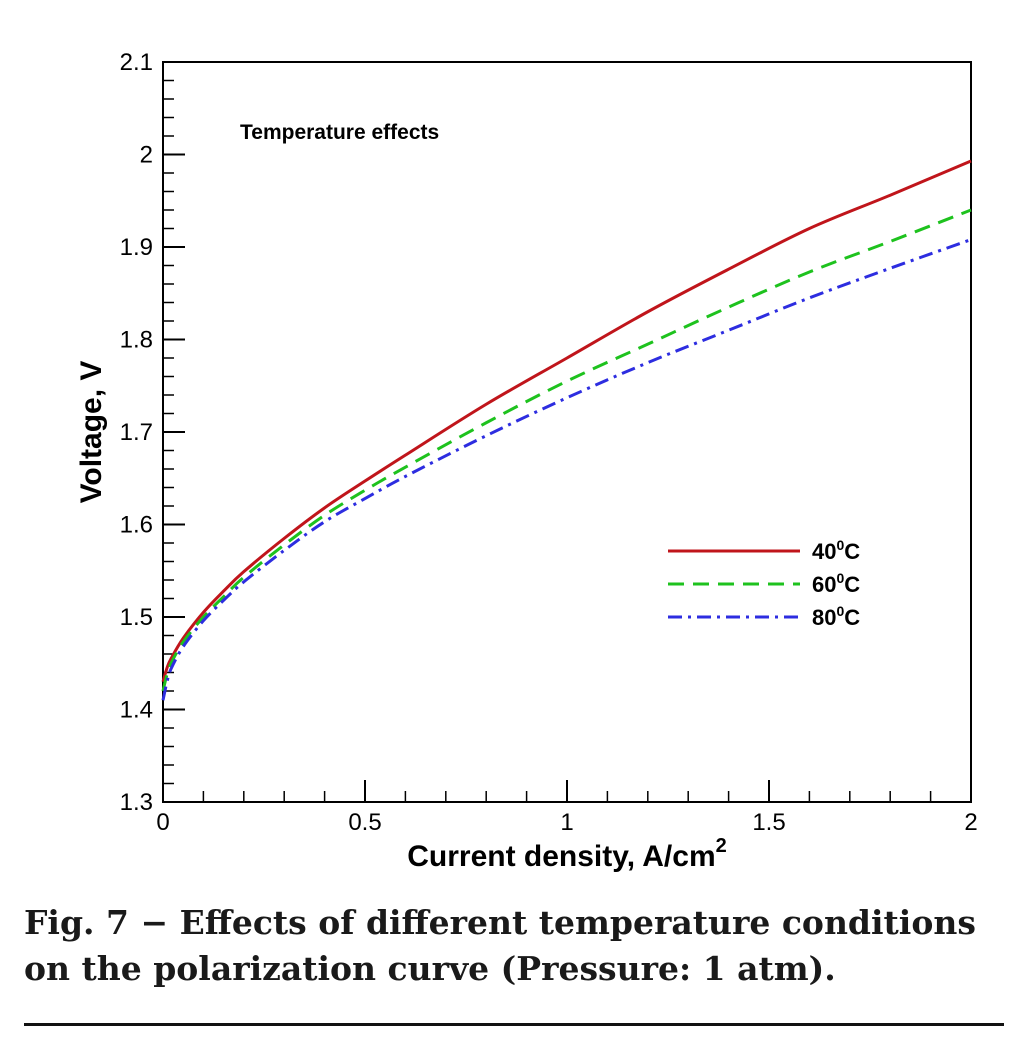 This screenshot has width=1029, height=1050. I want to click on y-tick-label: 1.6, so click(136, 525).